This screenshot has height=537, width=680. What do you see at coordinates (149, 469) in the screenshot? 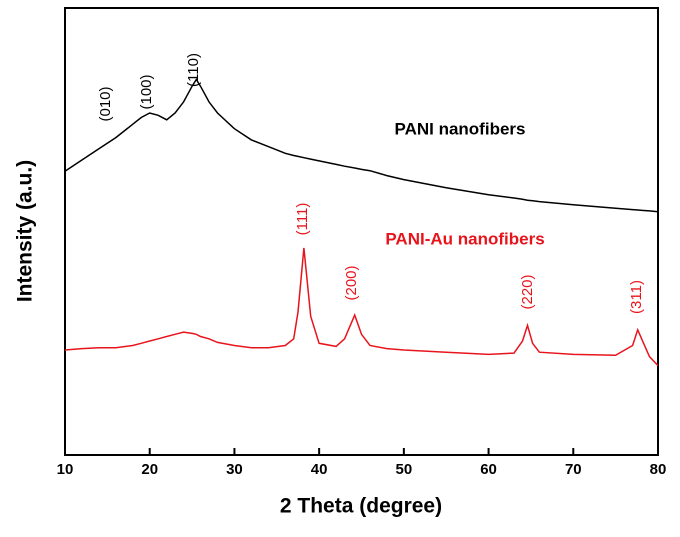
I see `x-tick-label: 20` at bounding box center [149, 469].